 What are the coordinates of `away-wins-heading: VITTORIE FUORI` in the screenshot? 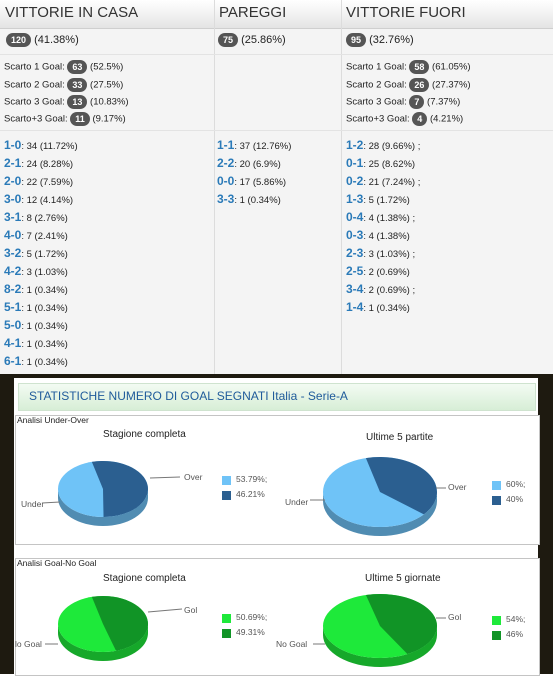 It's located at (406, 12).